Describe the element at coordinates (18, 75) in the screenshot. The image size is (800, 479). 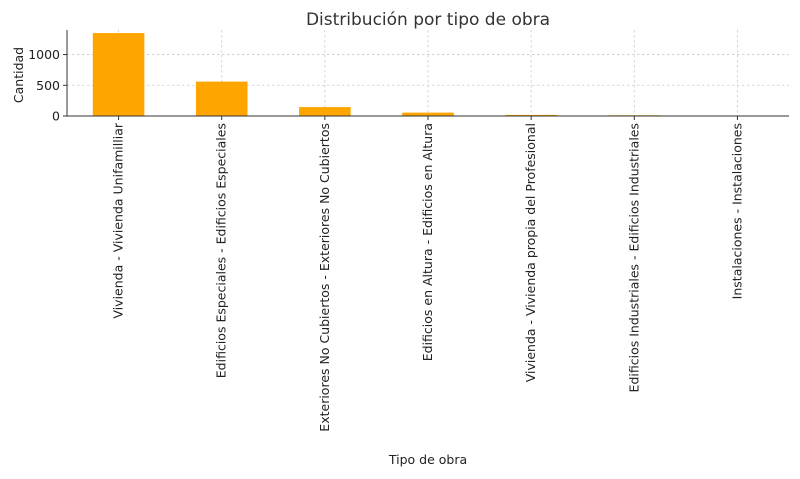
I see `y-axis-label: Cantidad` at that location.